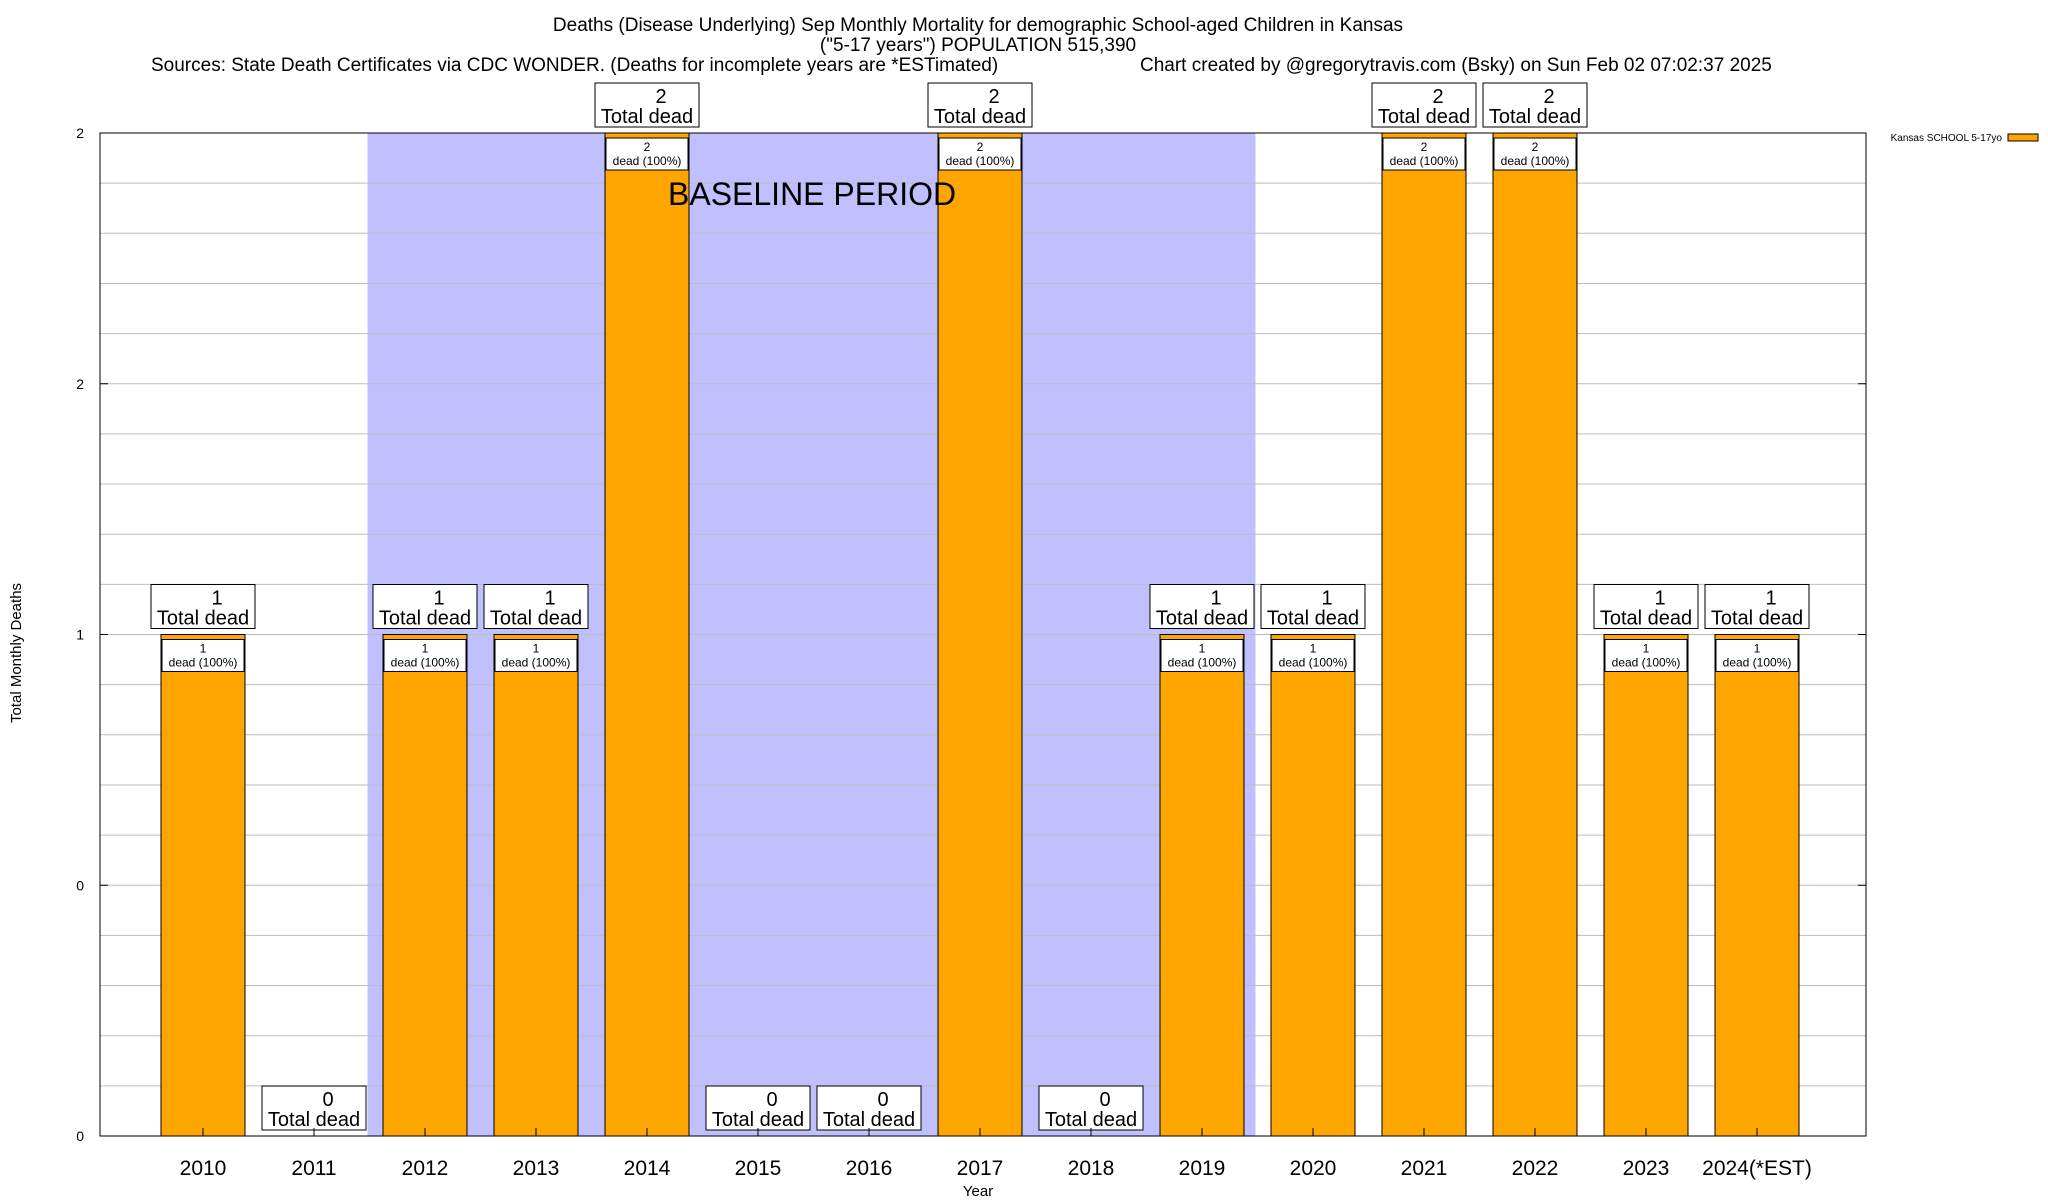  I want to click on y-tick-label: 1, so click(80, 635).